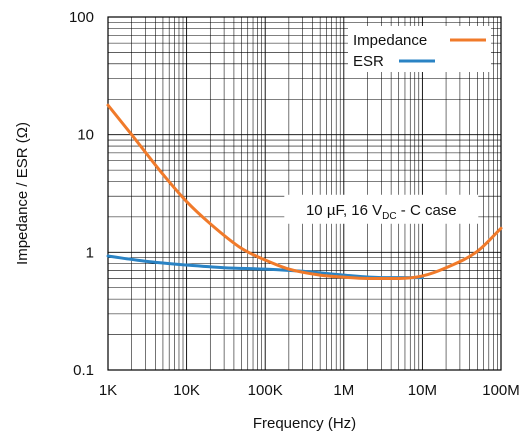  What do you see at coordinates (85, 135) in the screenshot?
I see `y-tick-label: 10` at bounding box center [85, 135].